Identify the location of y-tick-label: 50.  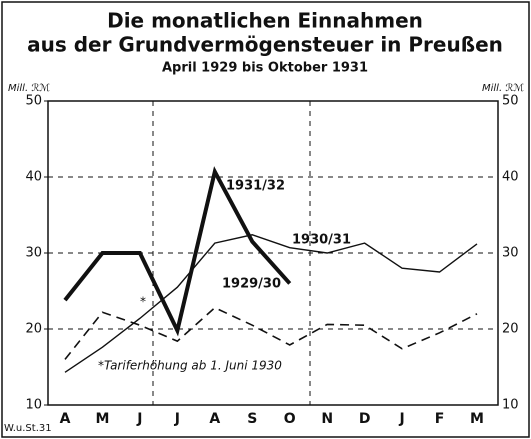
(33, 101).